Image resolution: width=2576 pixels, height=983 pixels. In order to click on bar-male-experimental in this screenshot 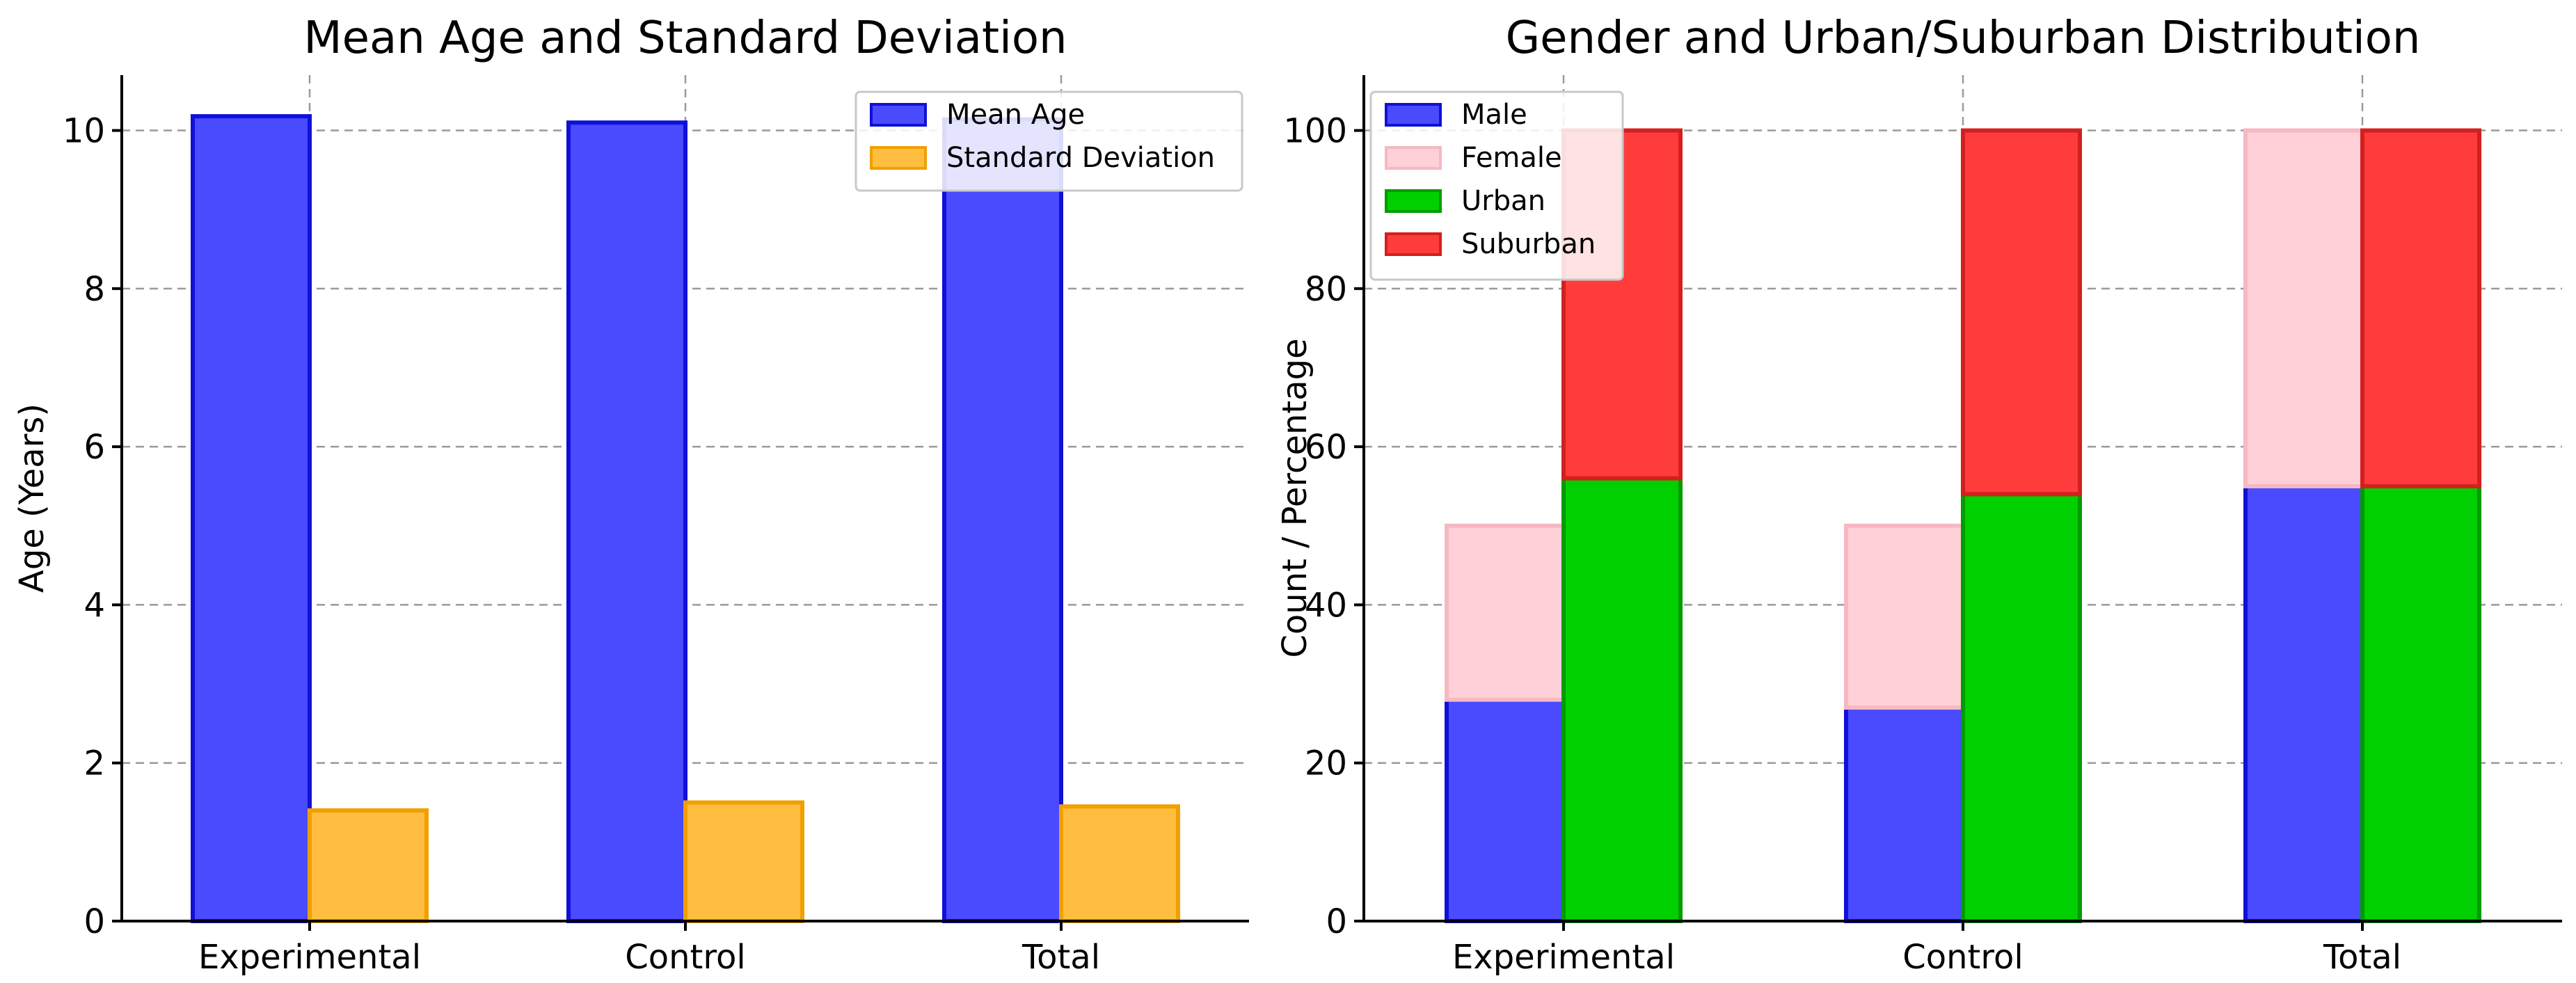, I will do `click(1505, 810)`.